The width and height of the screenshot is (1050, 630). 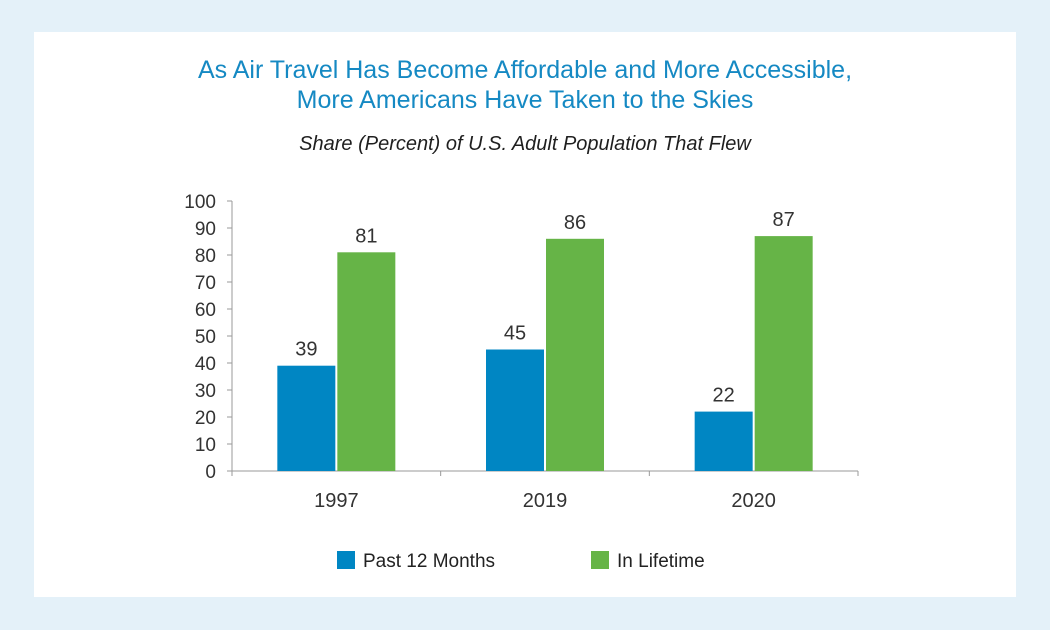 I want to click on chart-data-labels: 39 81 45 86 22 87, so click(x=545, y=308).